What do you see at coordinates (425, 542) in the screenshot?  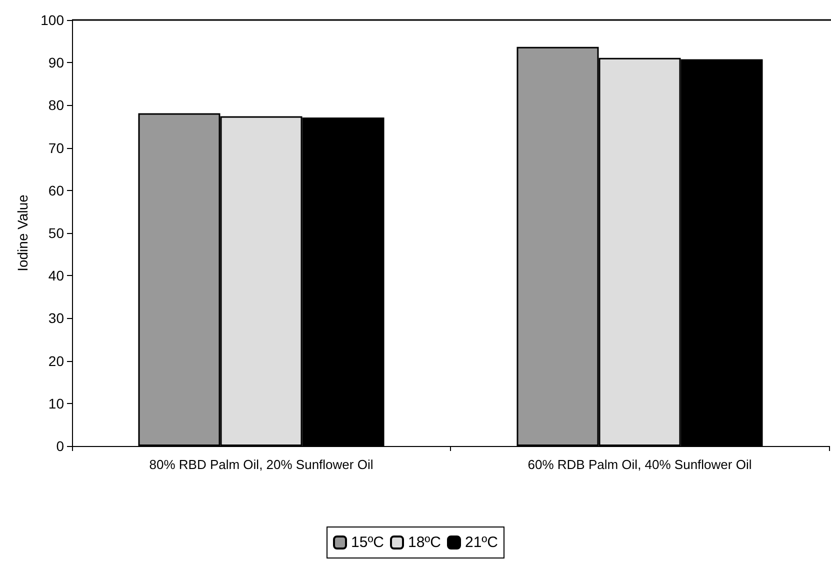 I see `legend-label: 18ºC` at bounding box center [425, 542].